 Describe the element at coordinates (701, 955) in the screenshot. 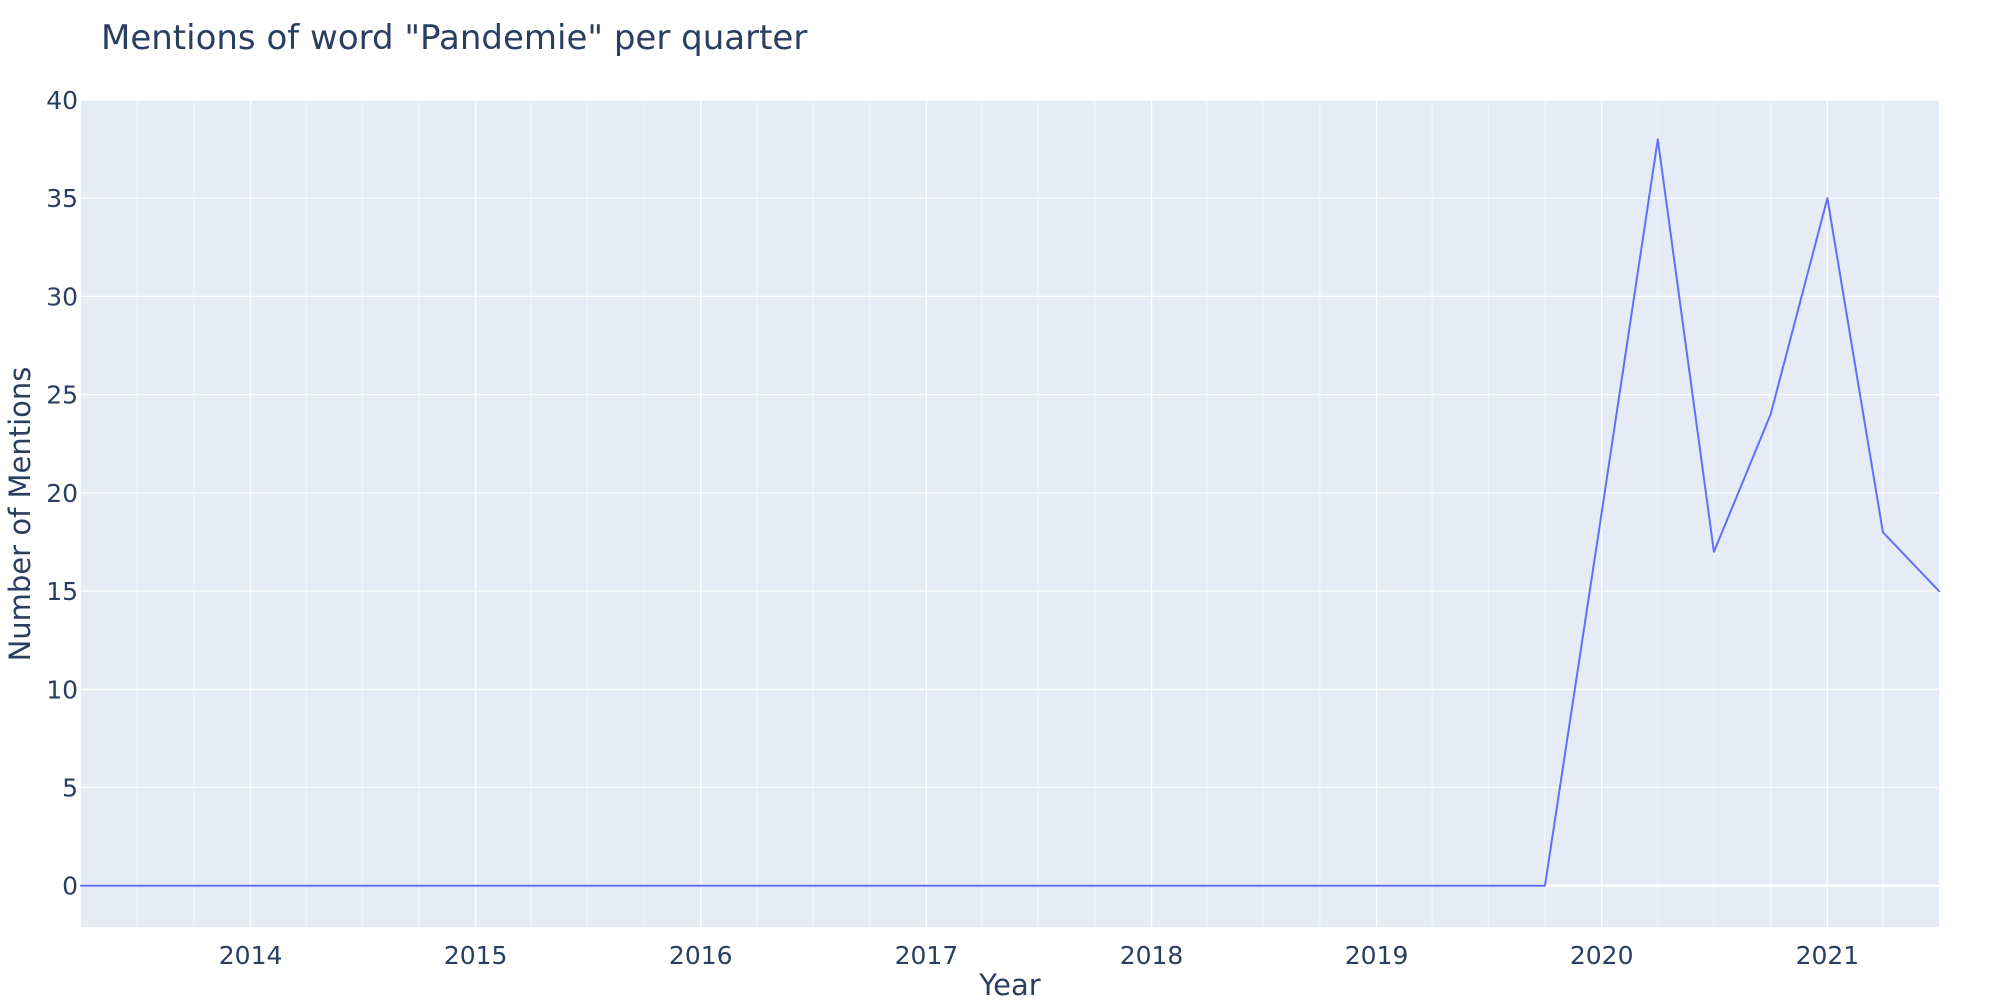

I see `x-tick-label: 2016` at that location.